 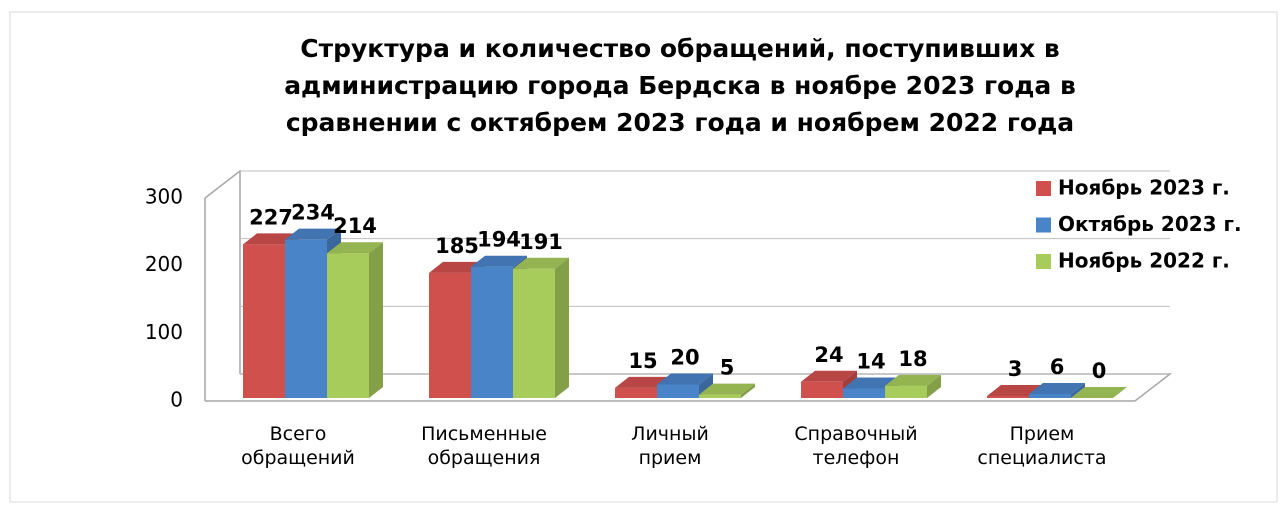 What do you see at coordinates (271, 217) in the screenshot?
I see `data-label: 227` at bounding box center [271, 217].